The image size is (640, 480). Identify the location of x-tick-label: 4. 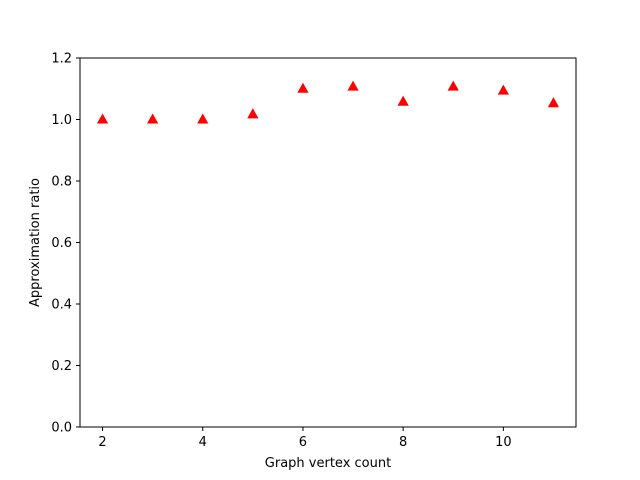
(203, 442).